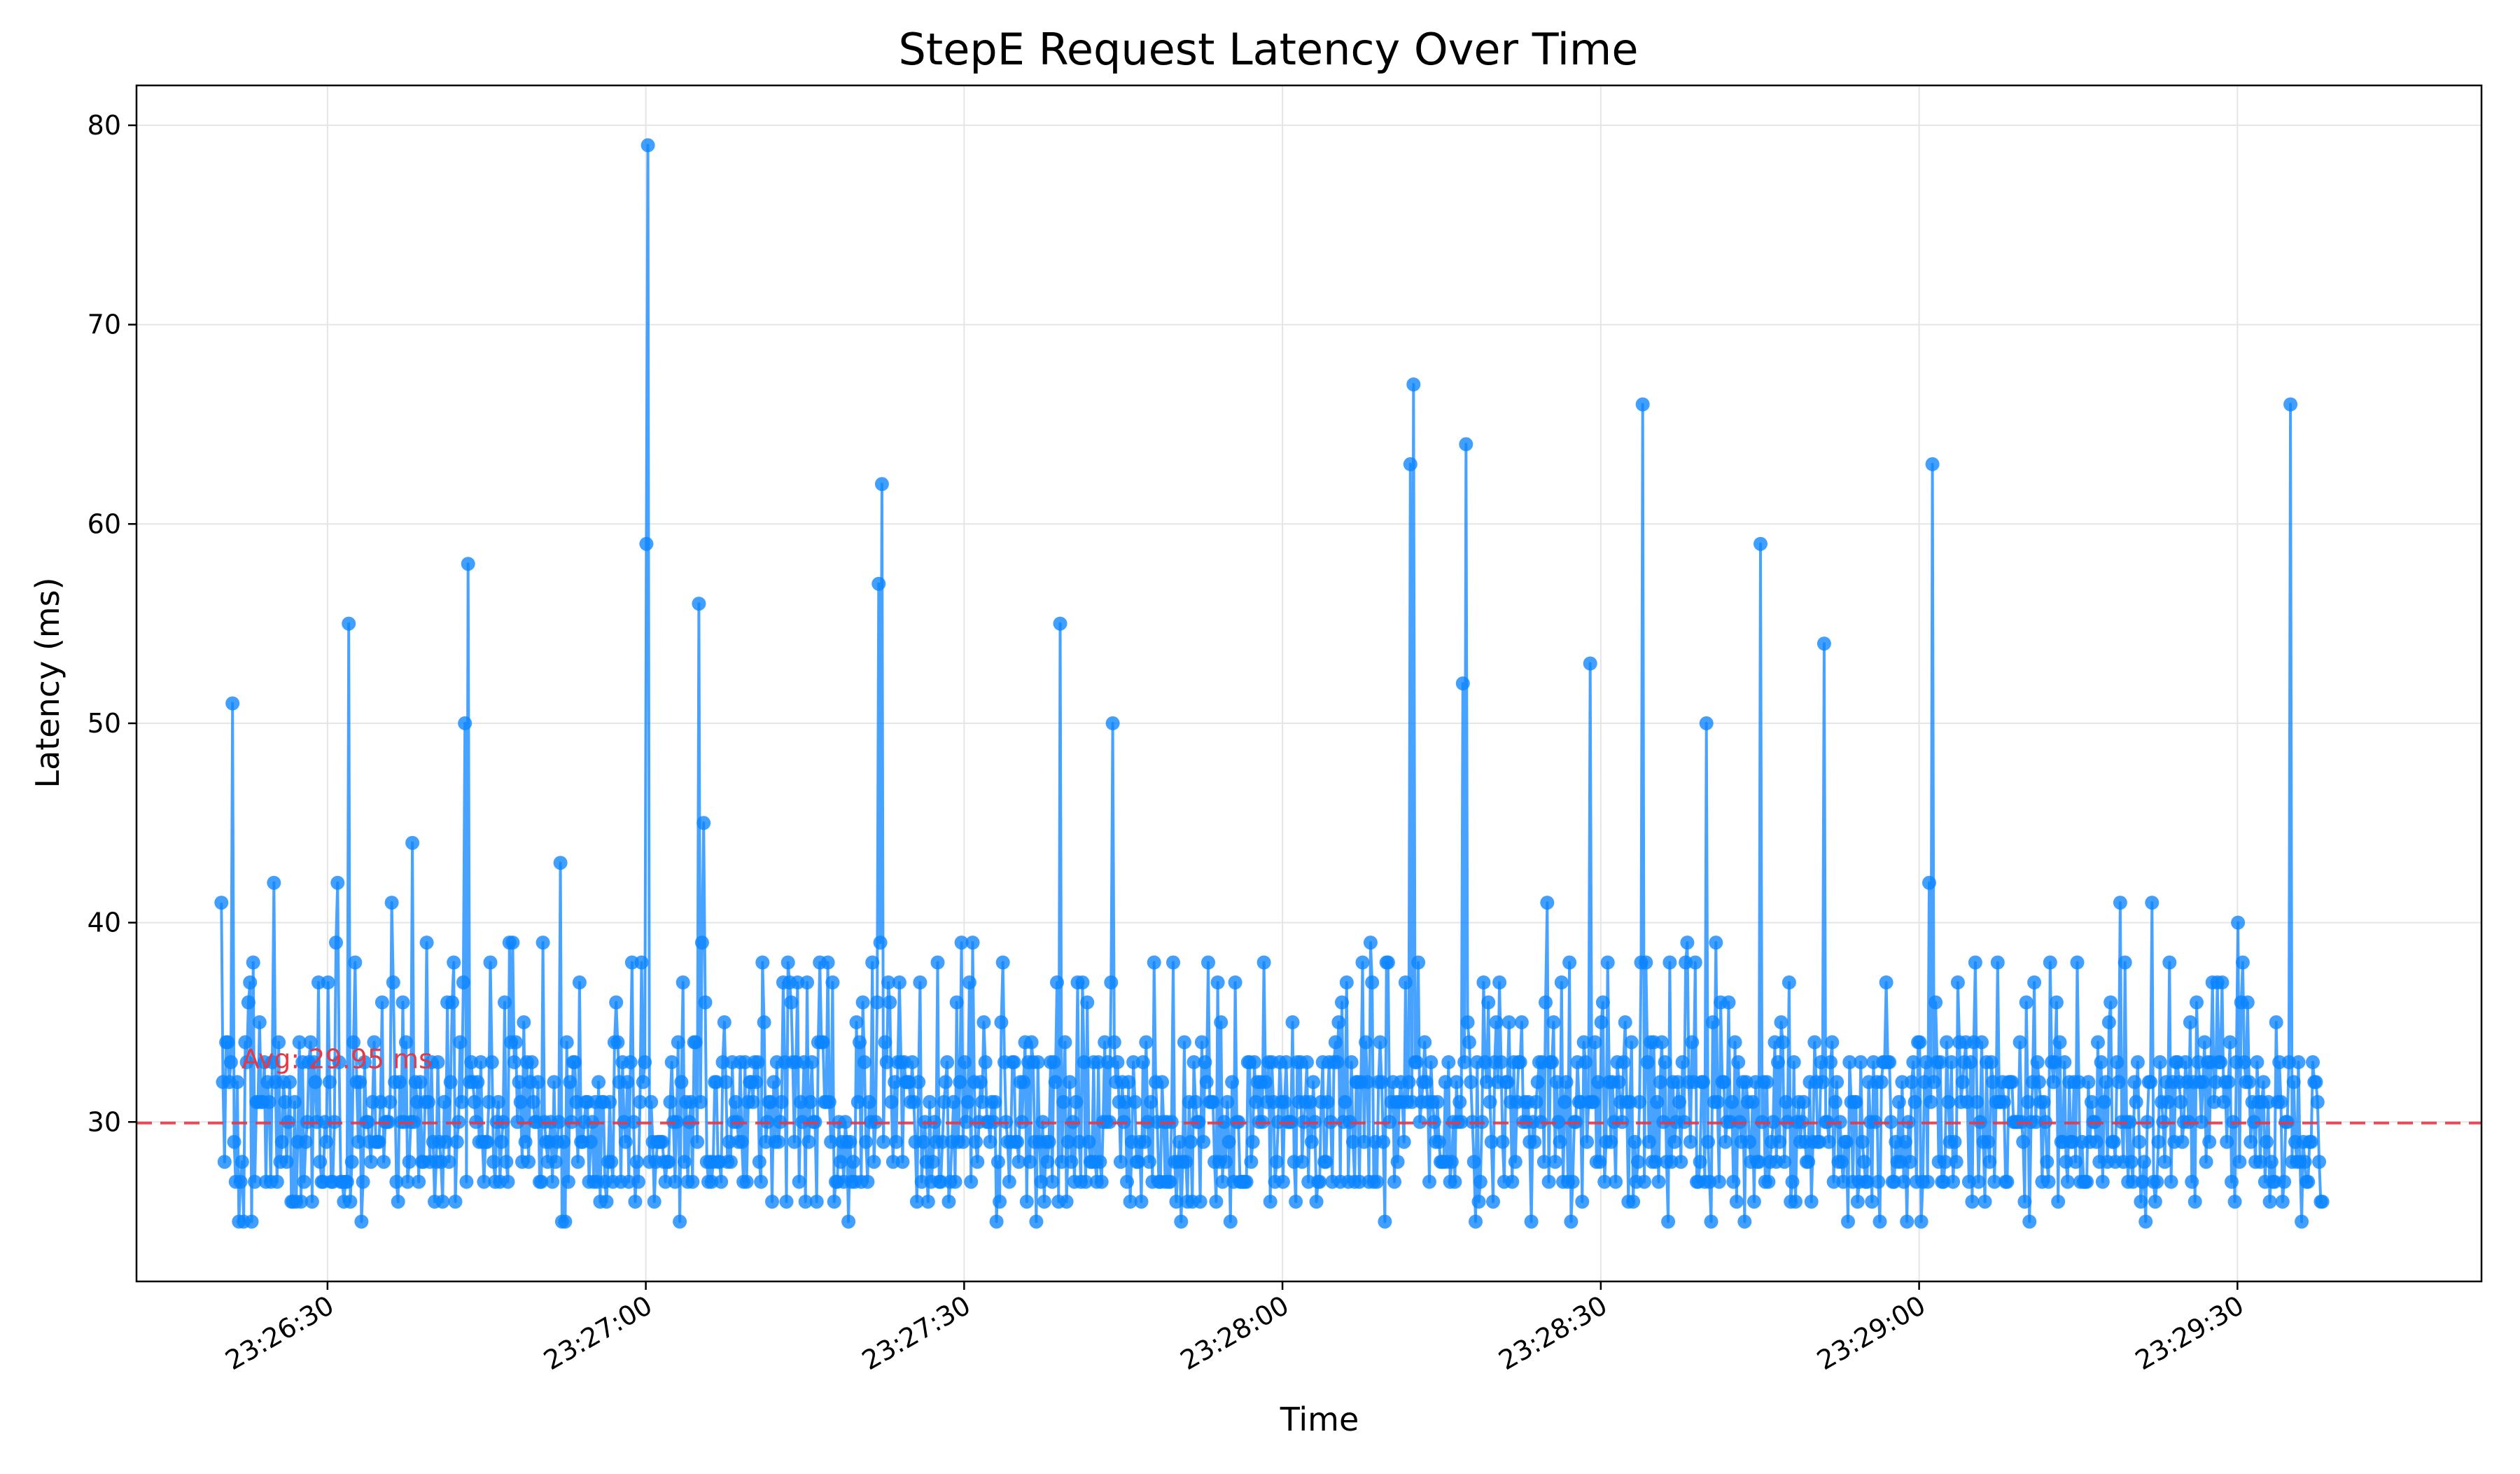 Image resolution: width=2520 pixels, height=1474 pixels. What do you see at coordinates (1269, 49) in the screenshot?
I see `chart-title: StepE Request Latency Over Time` at bounding box center [1269, 49].